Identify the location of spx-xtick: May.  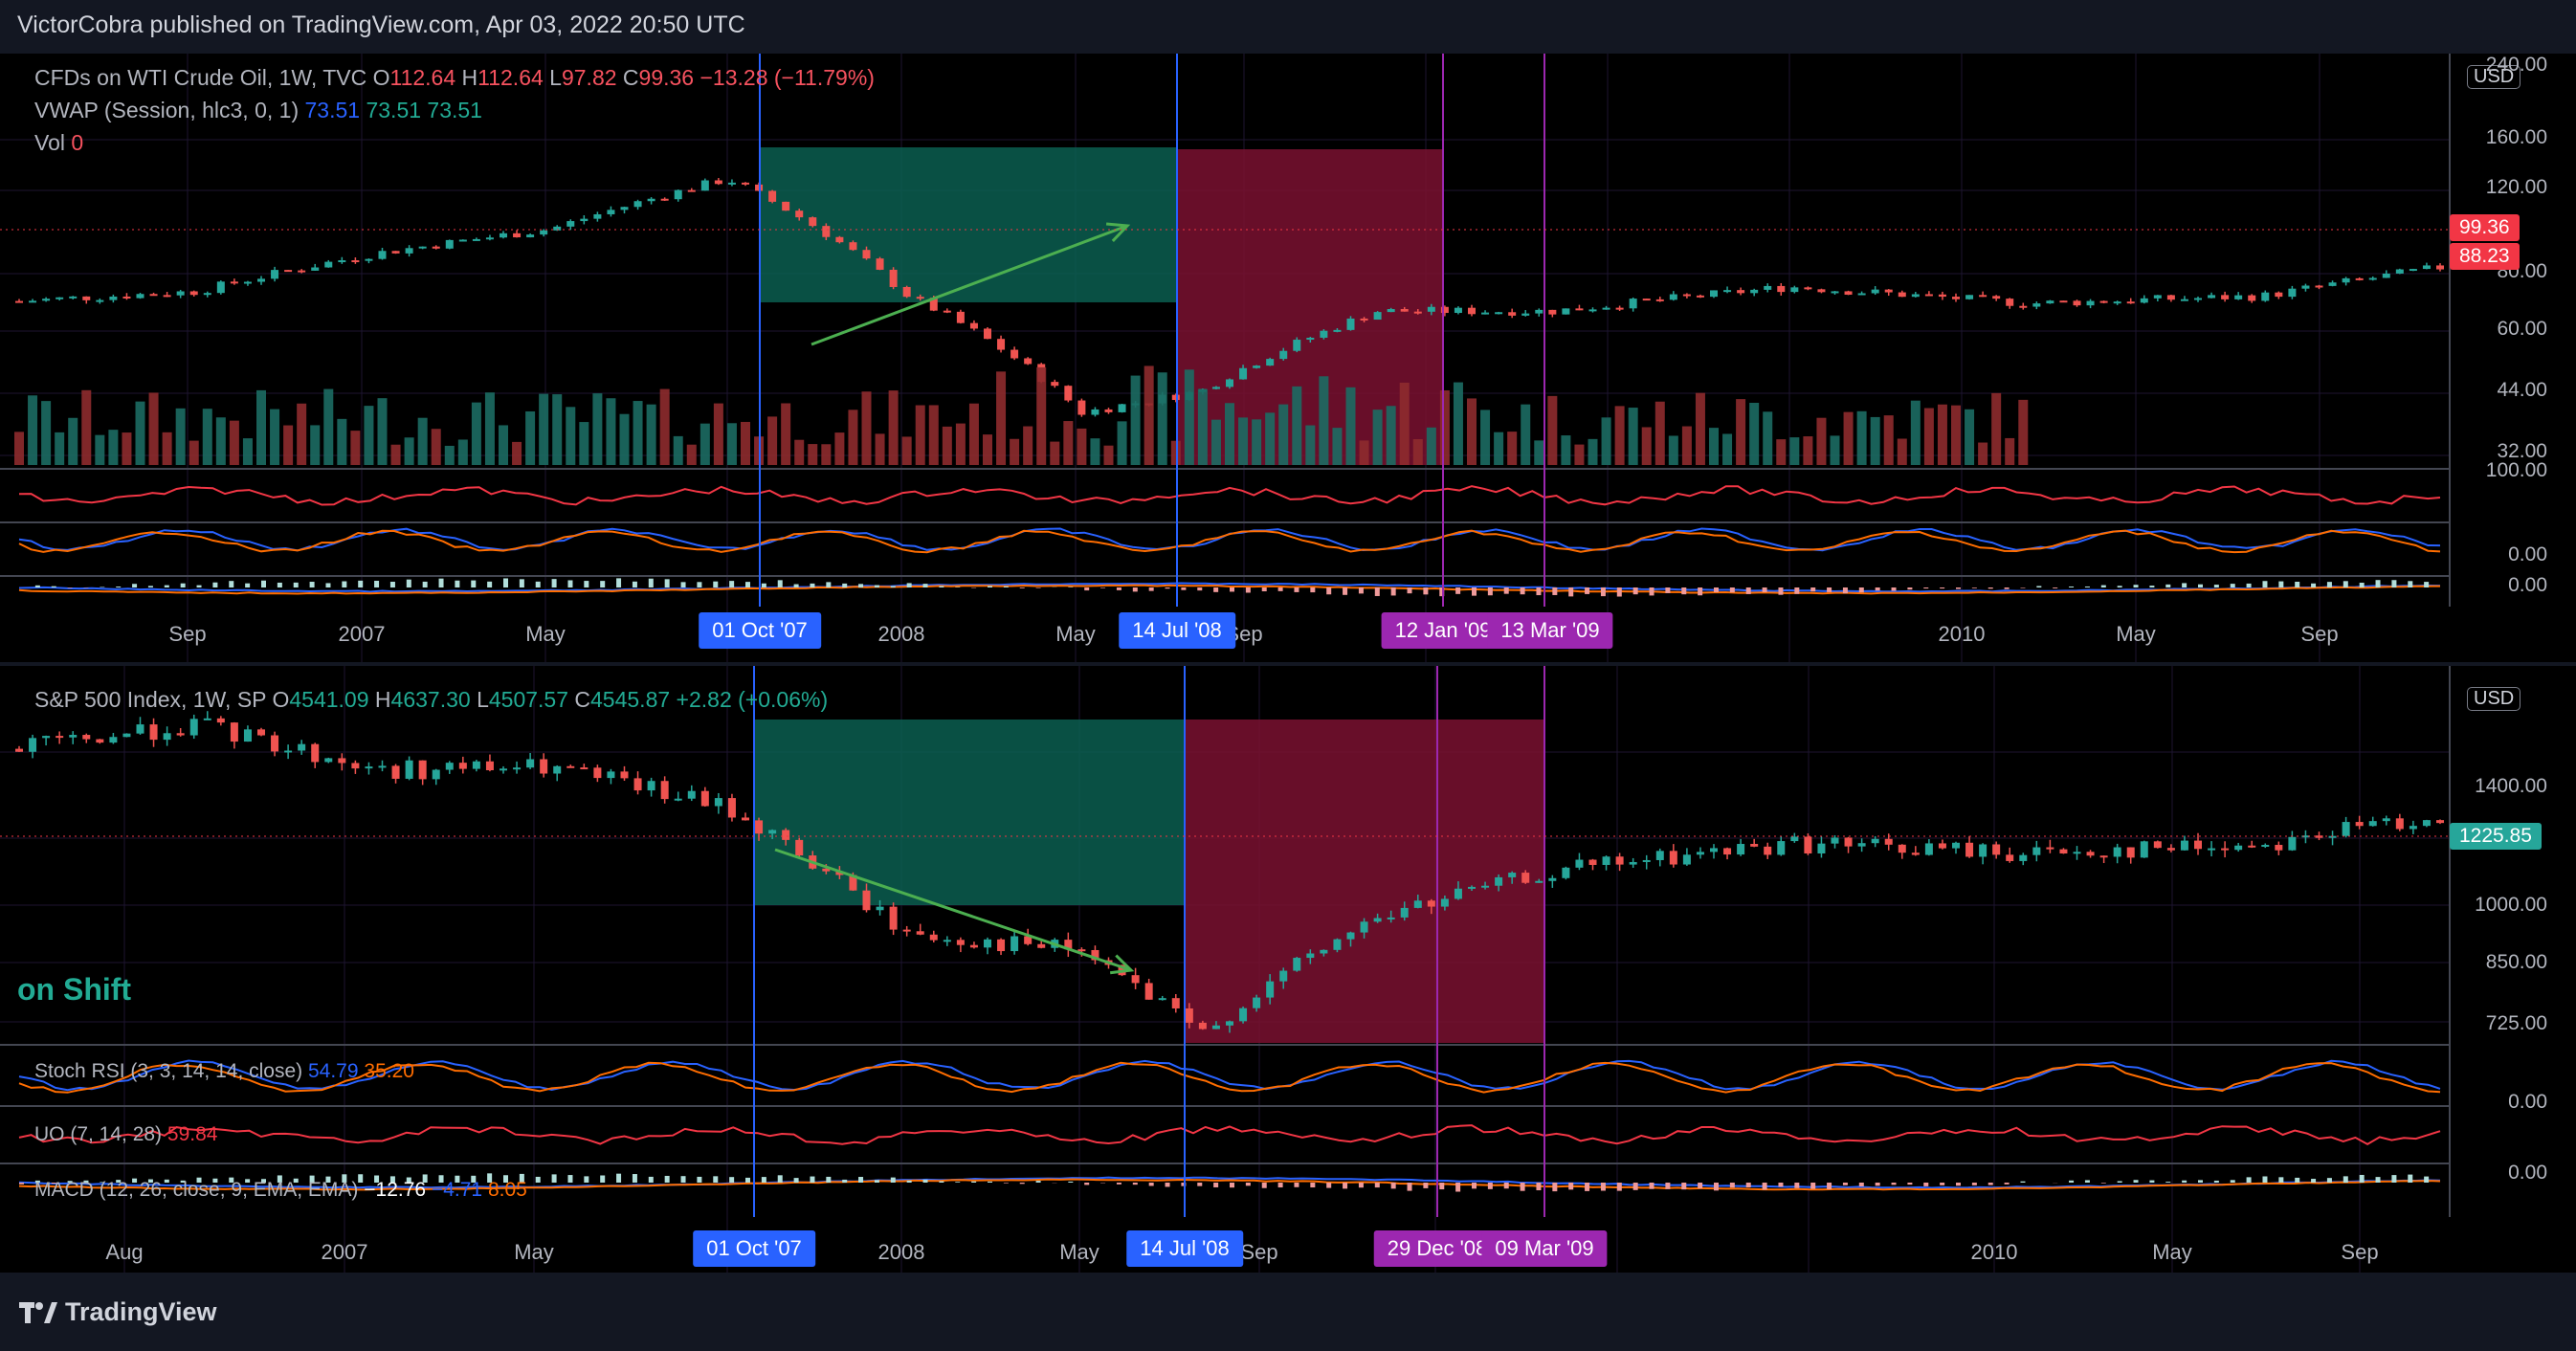
(1079, 1252).